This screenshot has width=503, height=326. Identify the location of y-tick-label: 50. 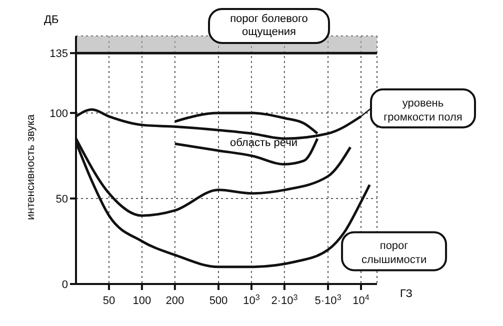
(62, 199).